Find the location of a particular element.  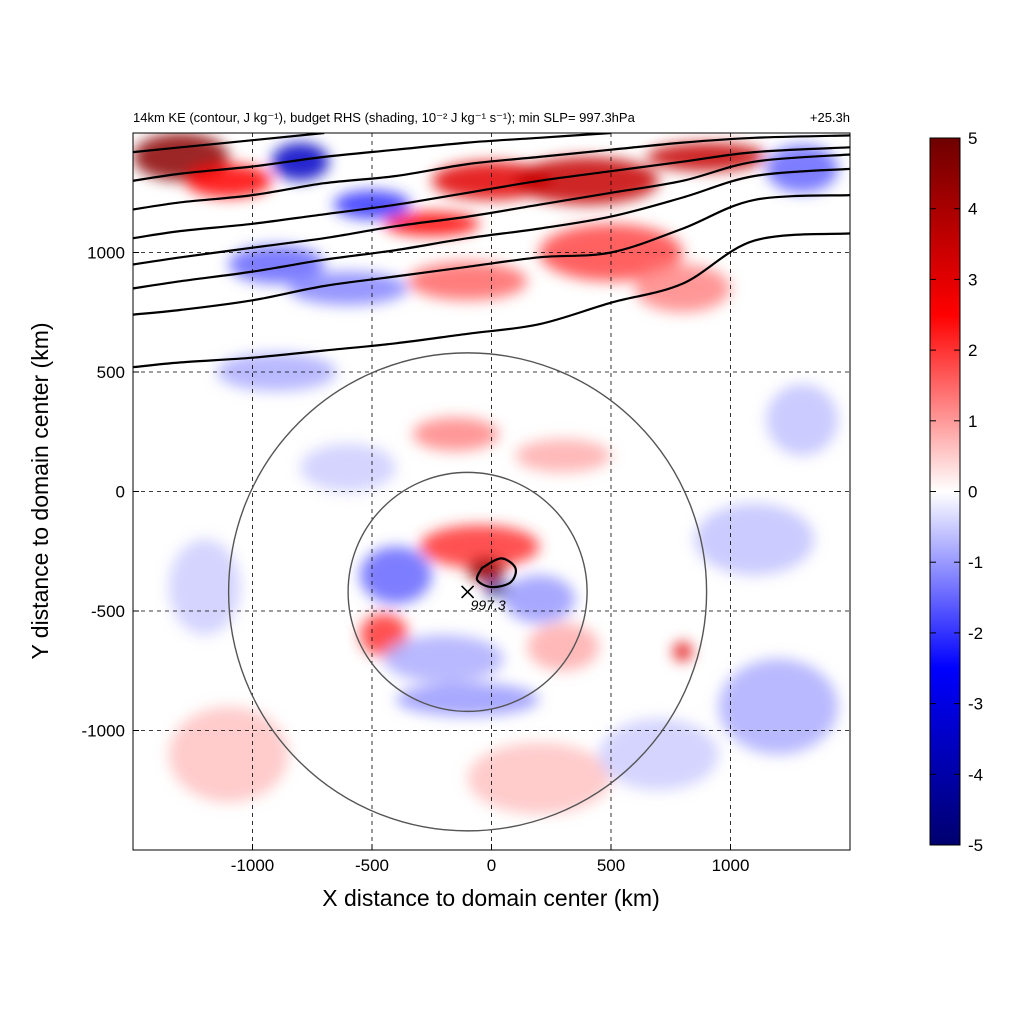

y-tick-label: 500 is located at coordinates (111, 372).